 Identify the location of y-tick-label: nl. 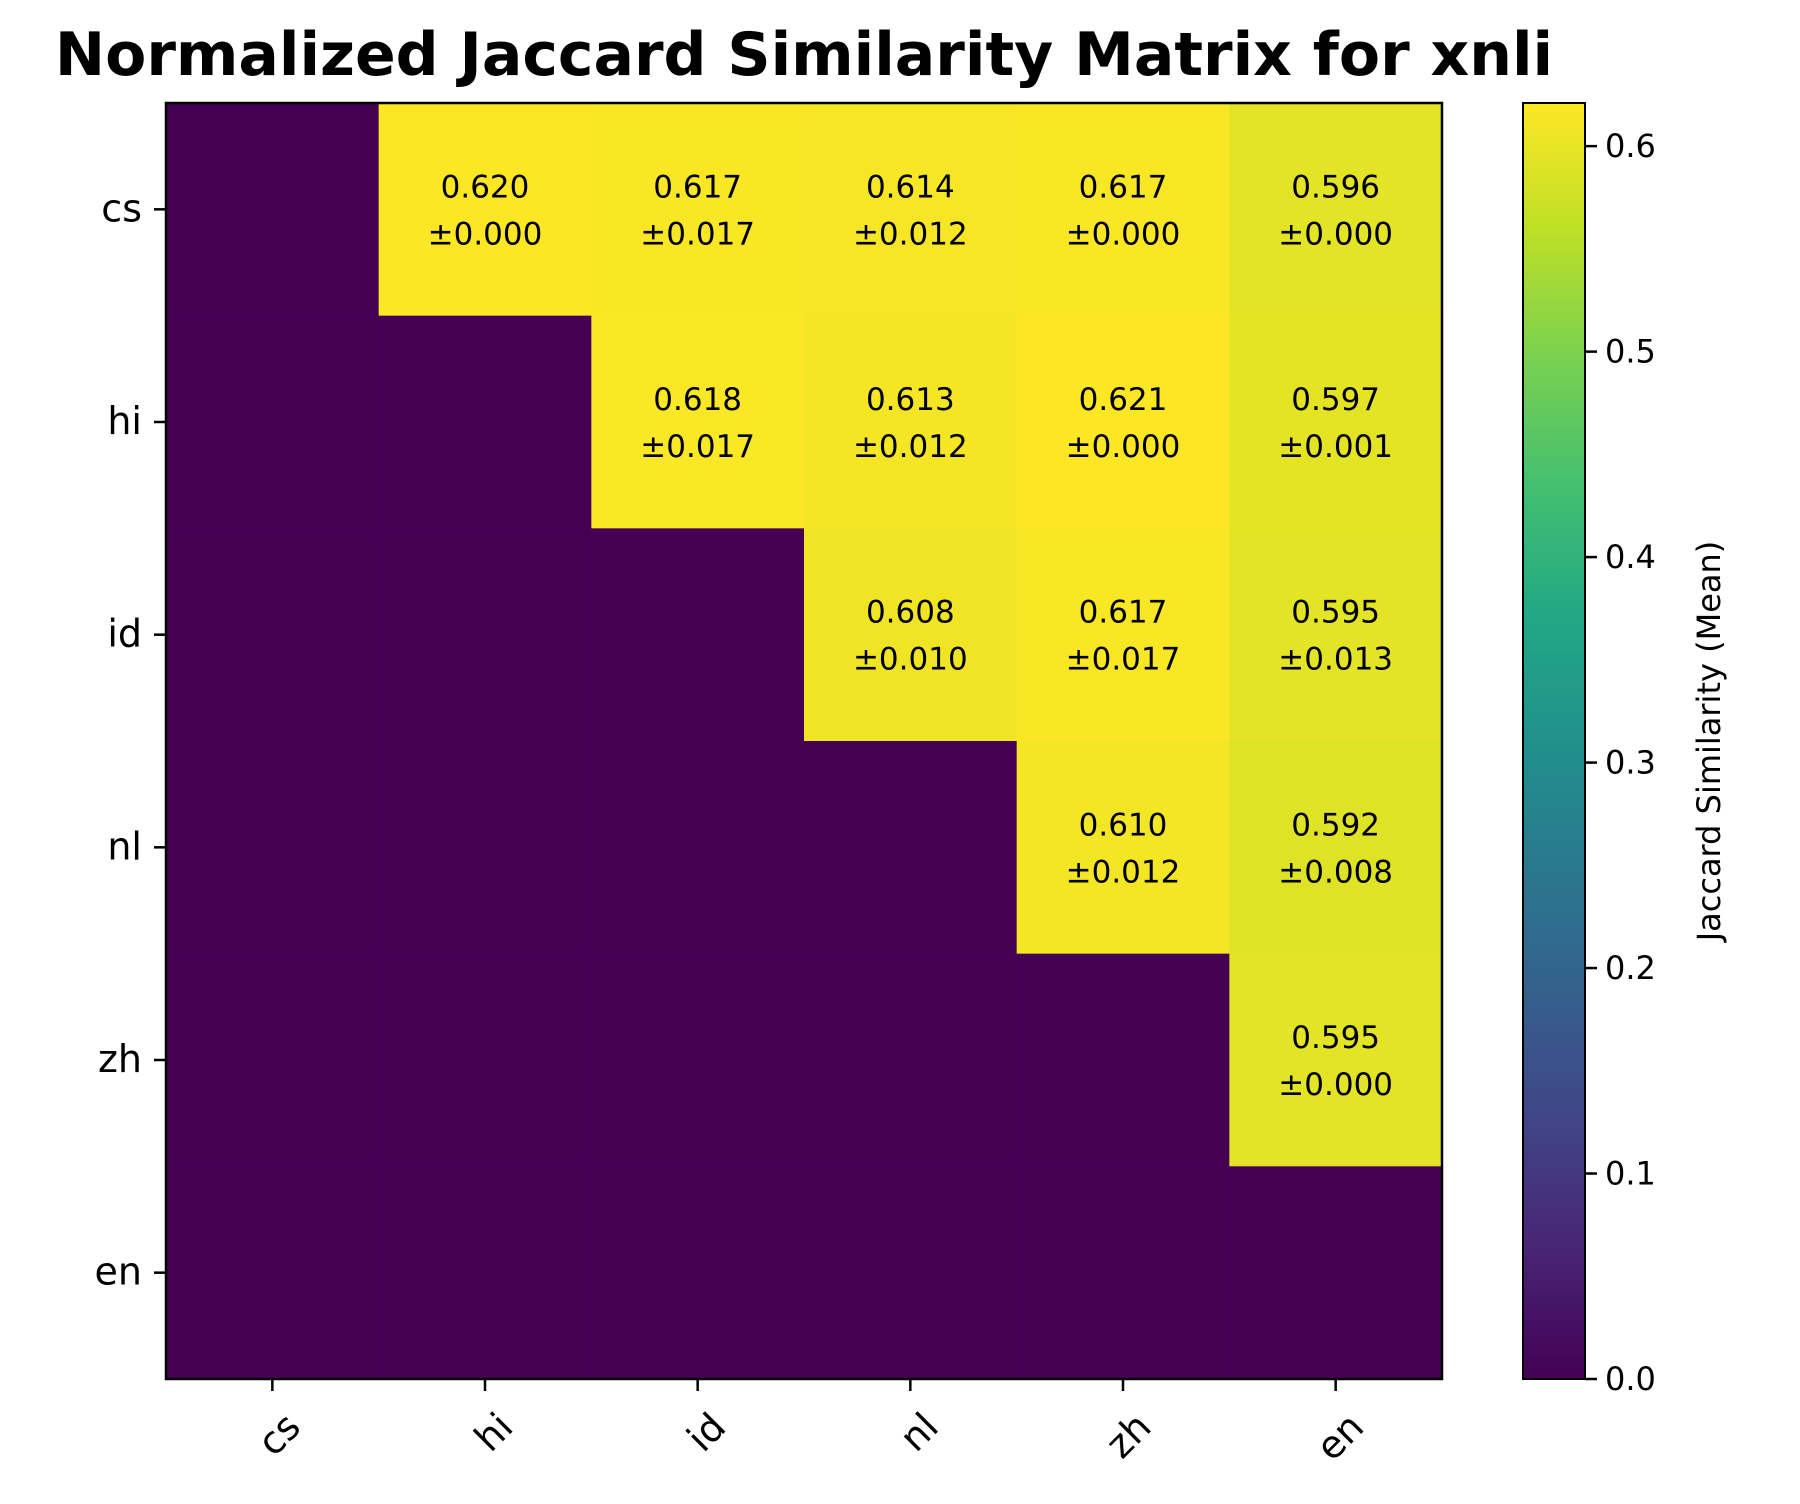
(124, 846).